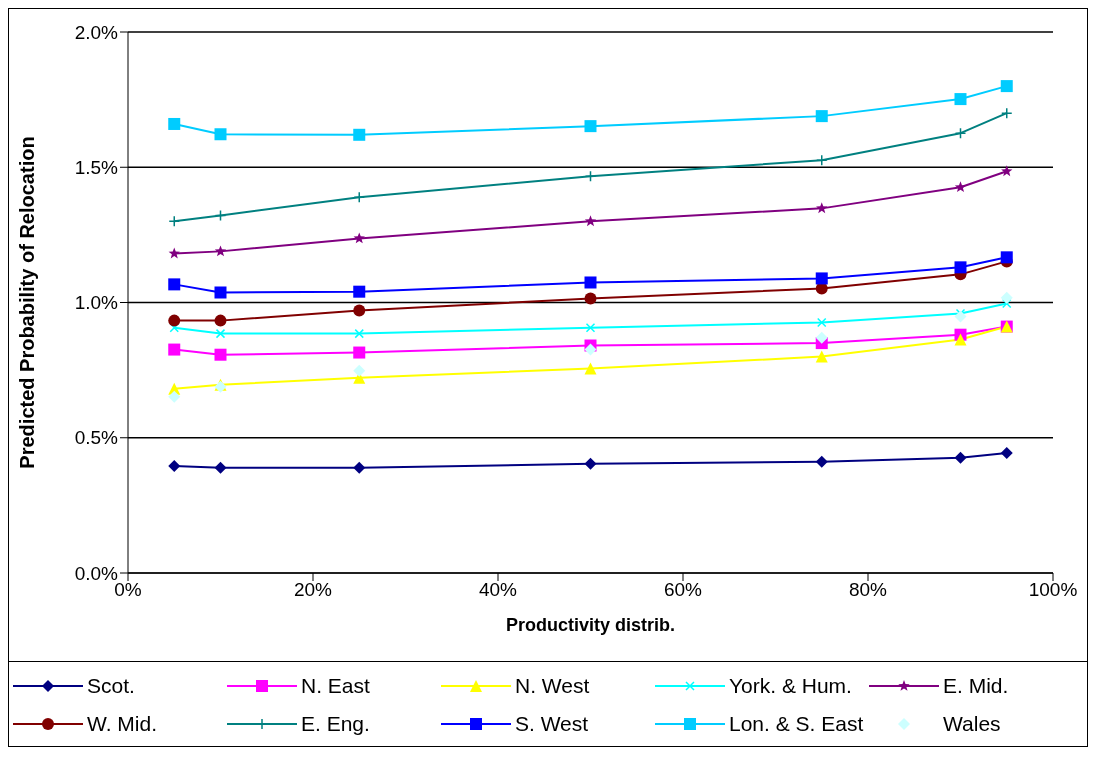 The width and height of the screenshot is (1096, 774). What do you see at coordinates (335, 724) in the screenshot?
I see `legend-label: E. Eng.` at bounding box center [335, 724].